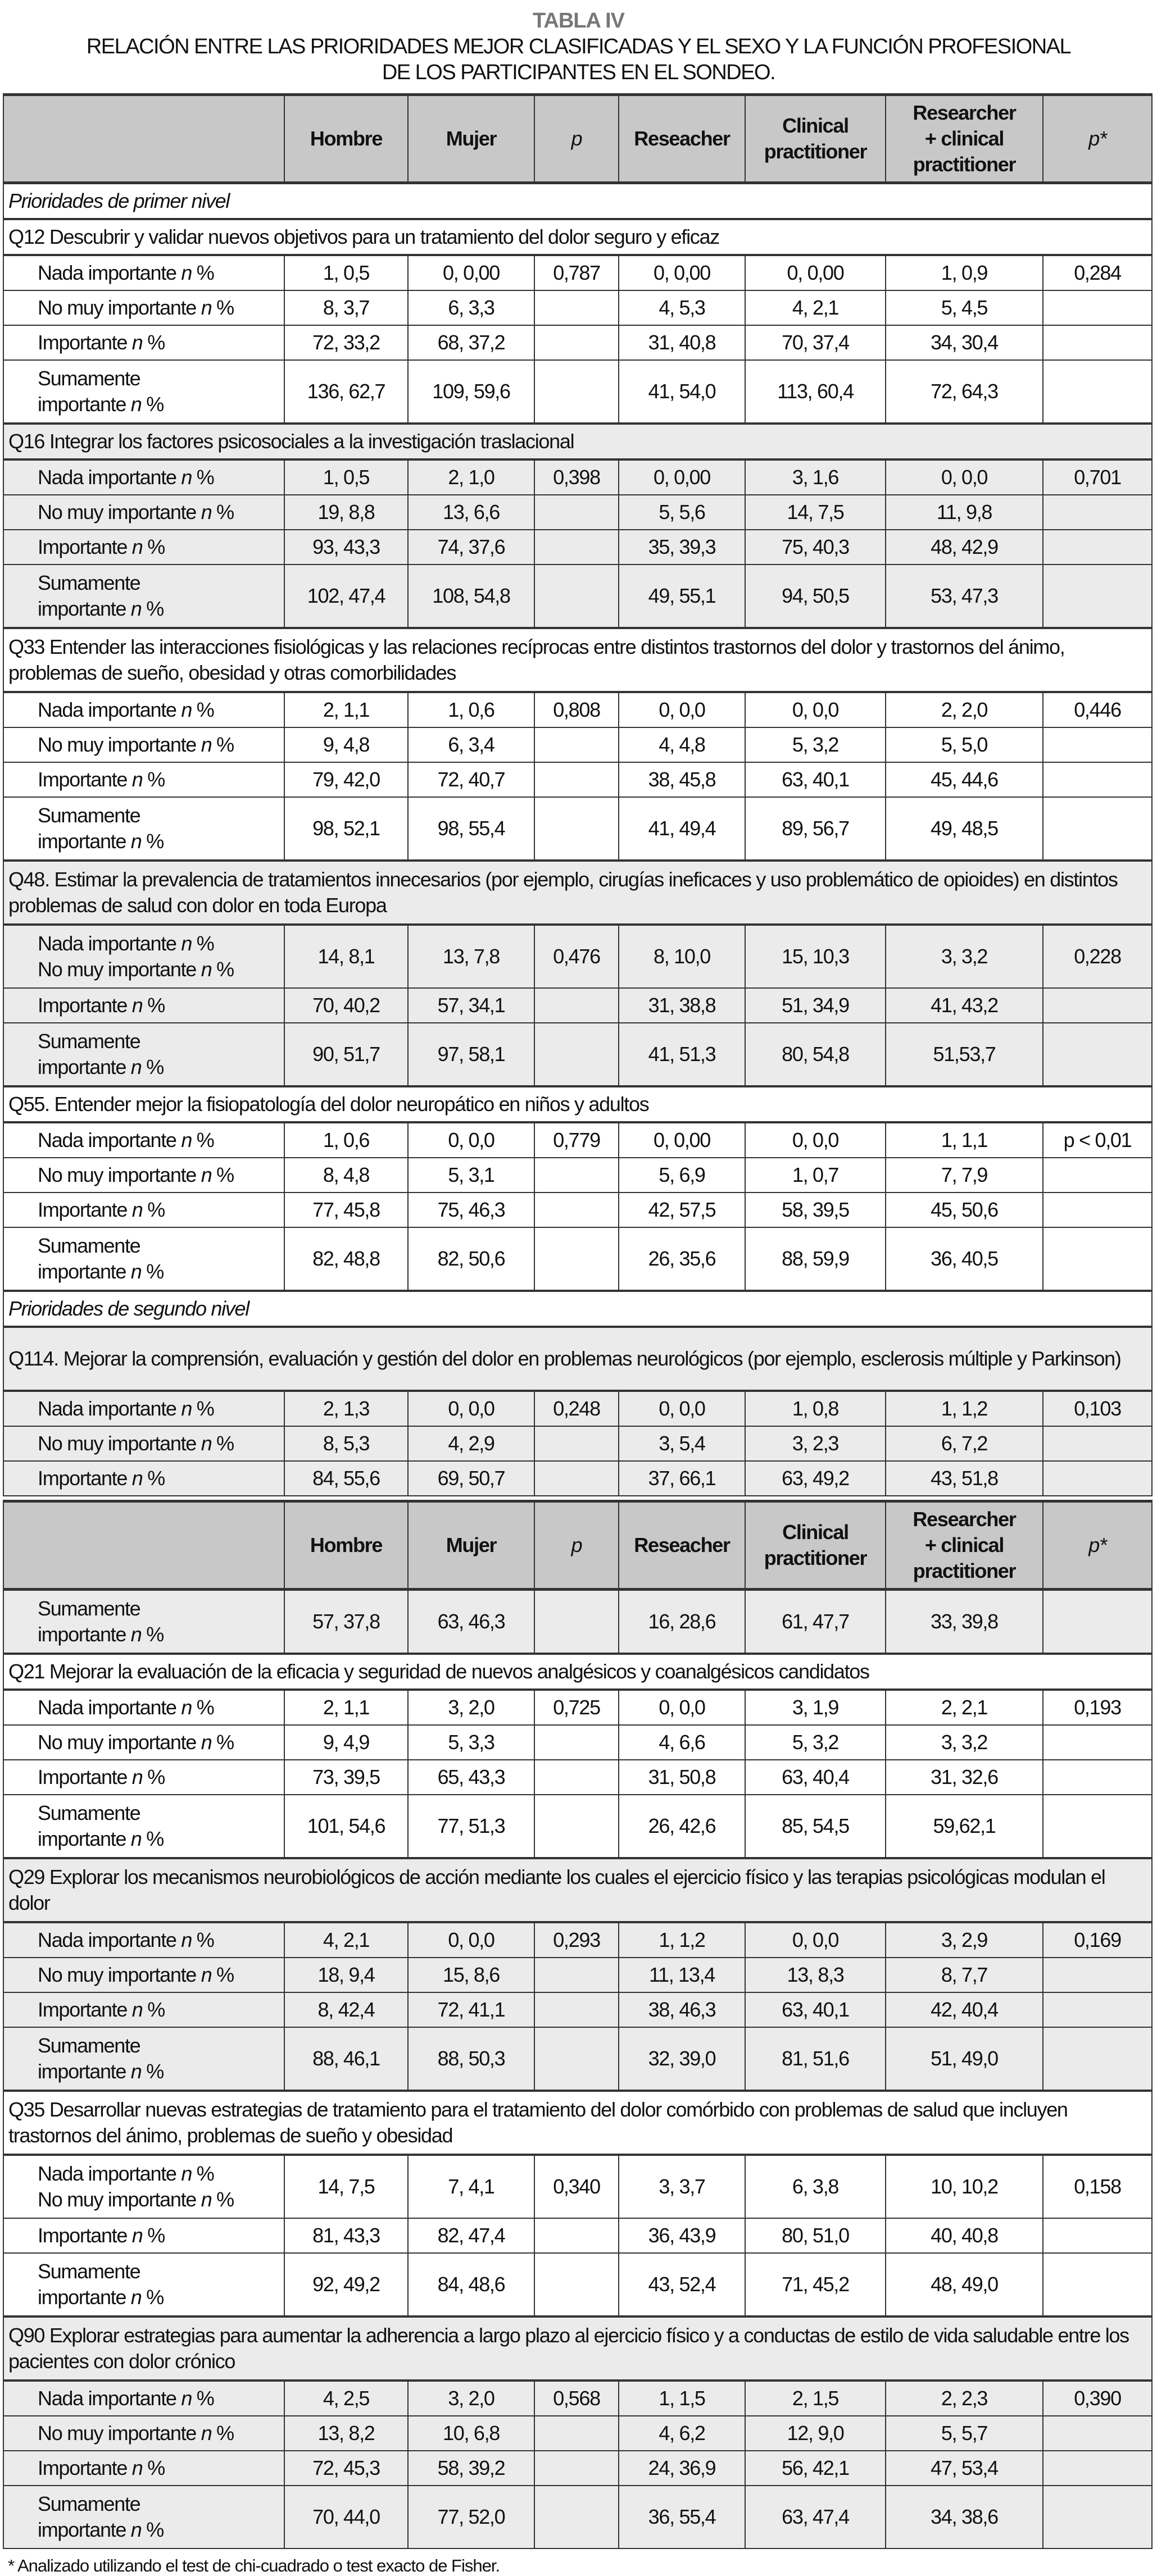 The image size is (1157, 2576). I want to click on cell-hombre: 98, 52,1, so click(346, 829).